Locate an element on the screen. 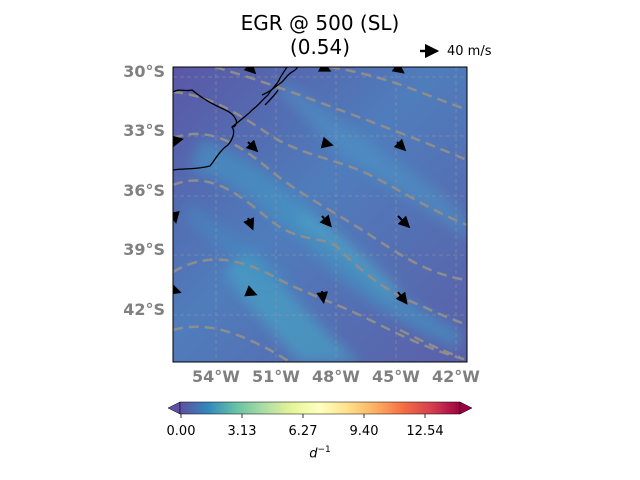 This screenshot has height=480, width=640. colorbar-tick-2: 6.27 is located at coordinates (303, 431).